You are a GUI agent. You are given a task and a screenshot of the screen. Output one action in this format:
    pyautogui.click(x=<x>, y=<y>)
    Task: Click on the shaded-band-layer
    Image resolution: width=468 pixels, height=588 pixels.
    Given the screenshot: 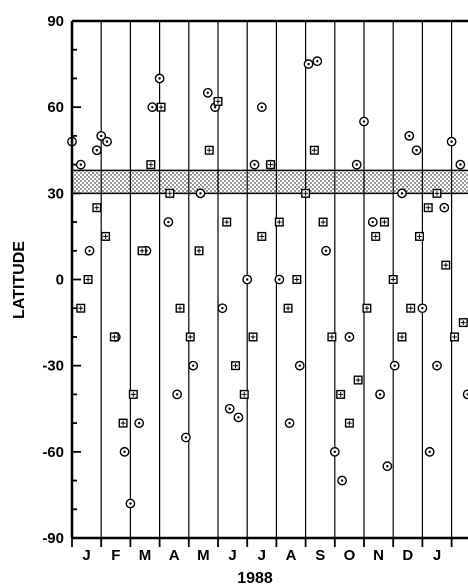 What is the action you would take?
    pyautogui.click(x=270, y=182)
    